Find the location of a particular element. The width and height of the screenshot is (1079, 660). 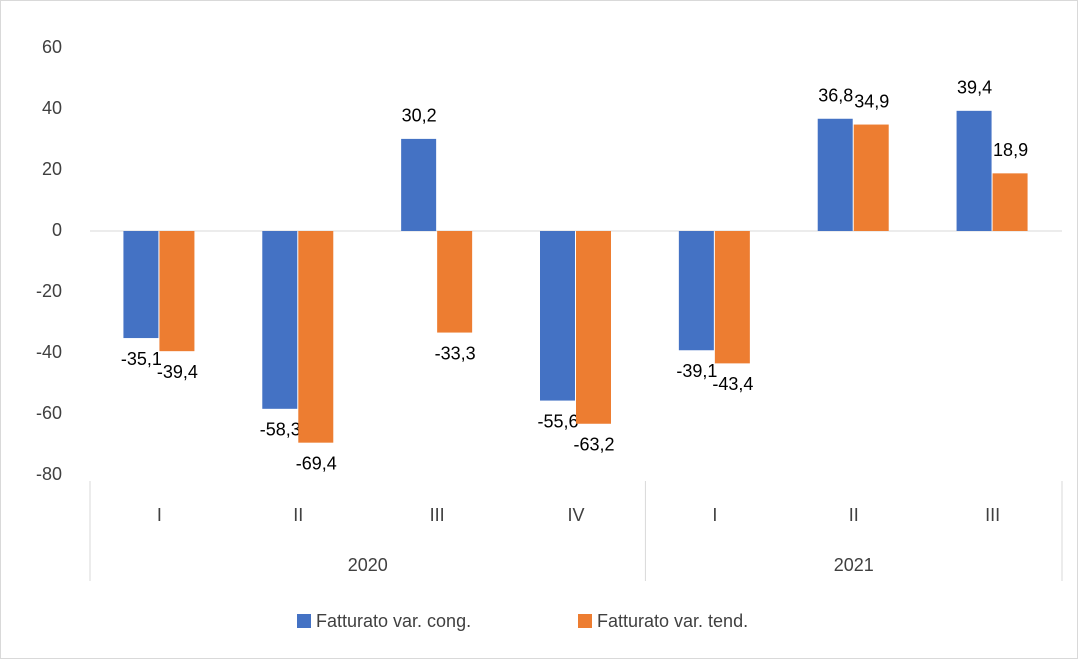

legend-label: Fatturato var. cong. is located at coordinates (393, 621).